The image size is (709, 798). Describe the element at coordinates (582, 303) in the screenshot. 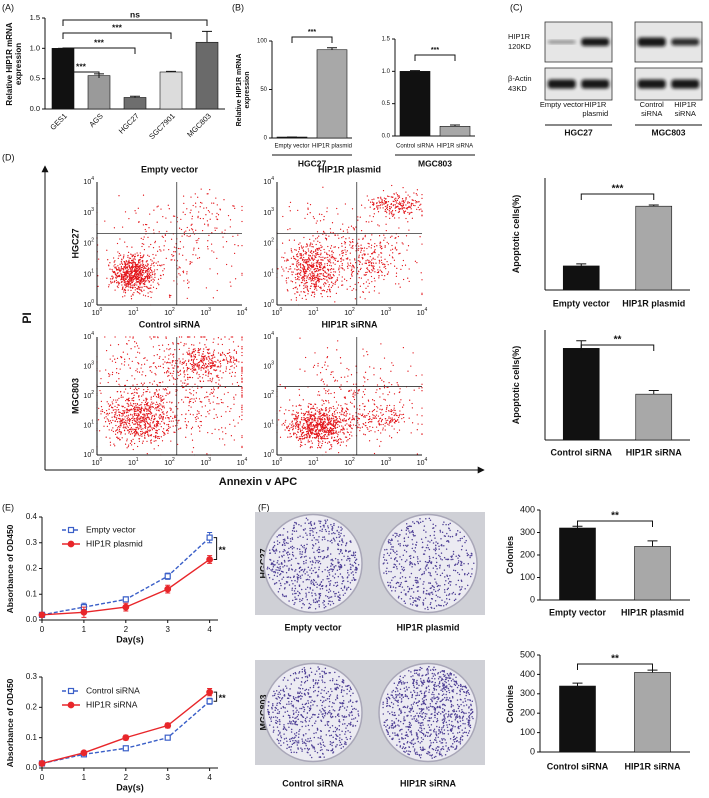

I see `x-tick-label: Empty vector` at that location.